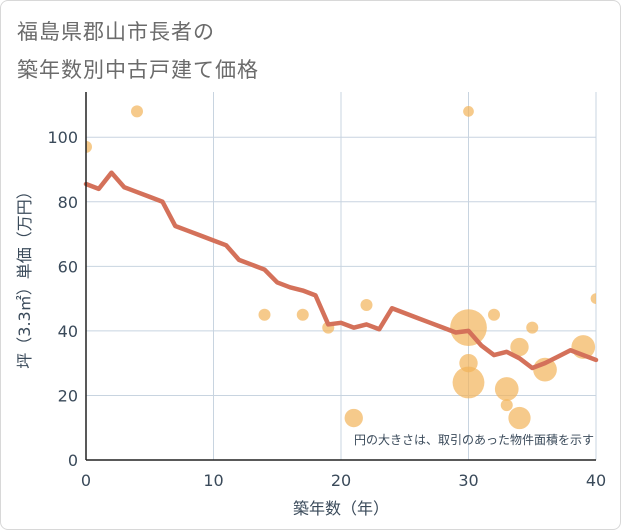 This screenshot has width=621, height=530. Describe the element at coordinates (73, 460) in the screenshot. I see `y-tick-label: 0` at that location.